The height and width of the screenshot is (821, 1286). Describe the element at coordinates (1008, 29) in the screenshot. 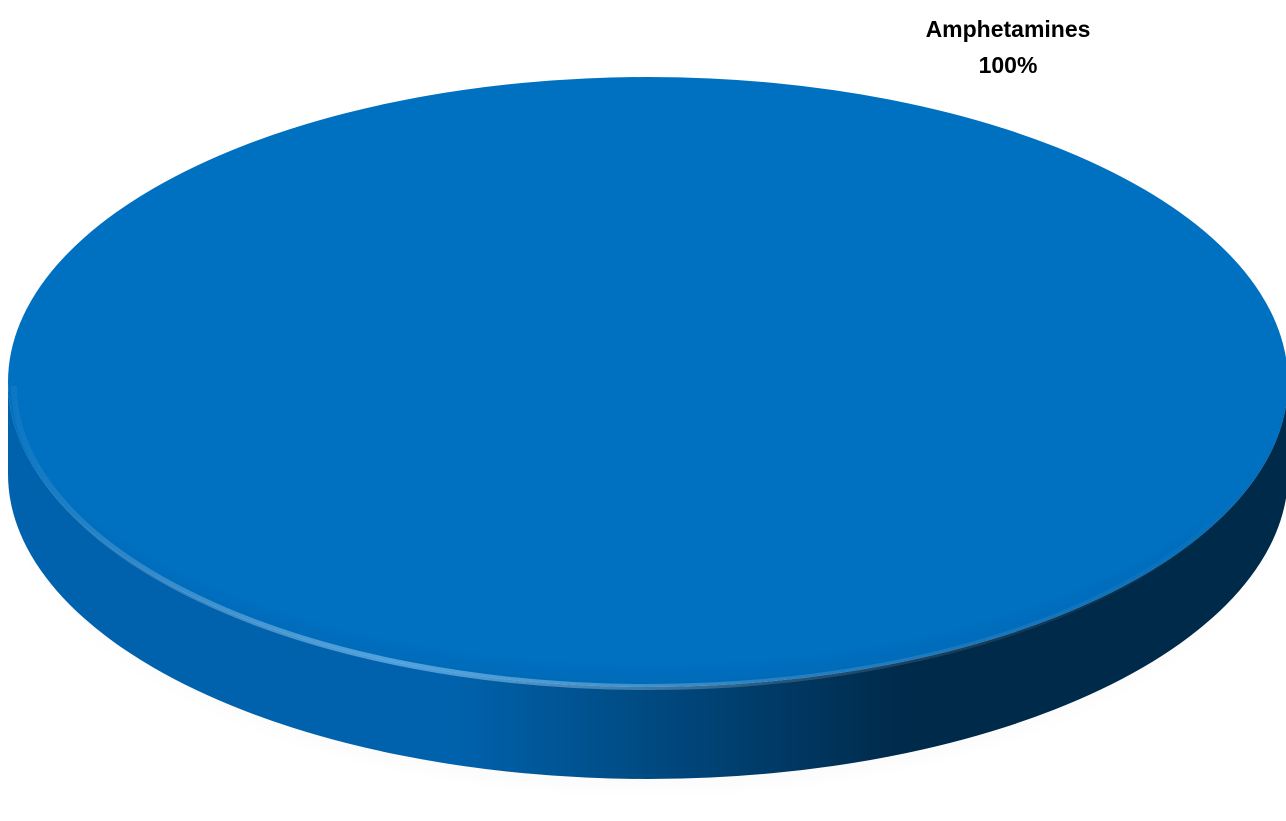

I see `data-label-category: Amphetamines` at that location.